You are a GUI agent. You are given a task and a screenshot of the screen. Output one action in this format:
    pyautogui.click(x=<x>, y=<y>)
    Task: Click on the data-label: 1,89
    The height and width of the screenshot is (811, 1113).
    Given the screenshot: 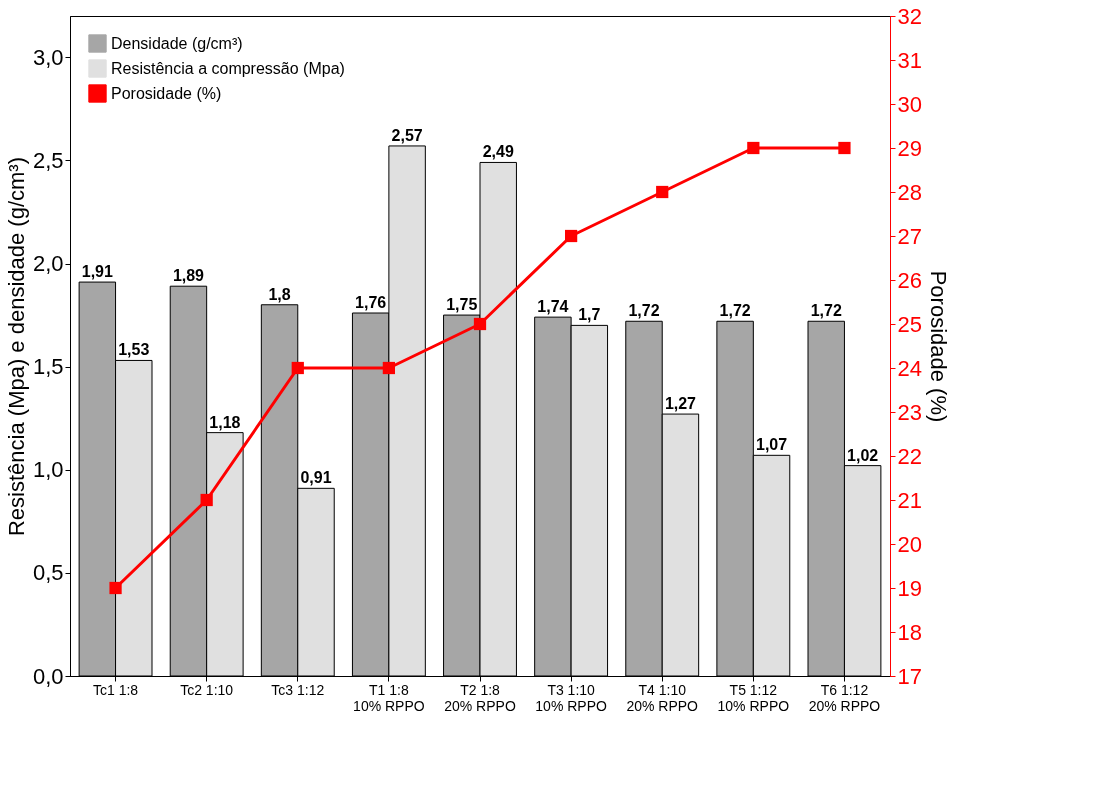 What is the action you would take?
    pyautogui.click(x=188, y=276)
    